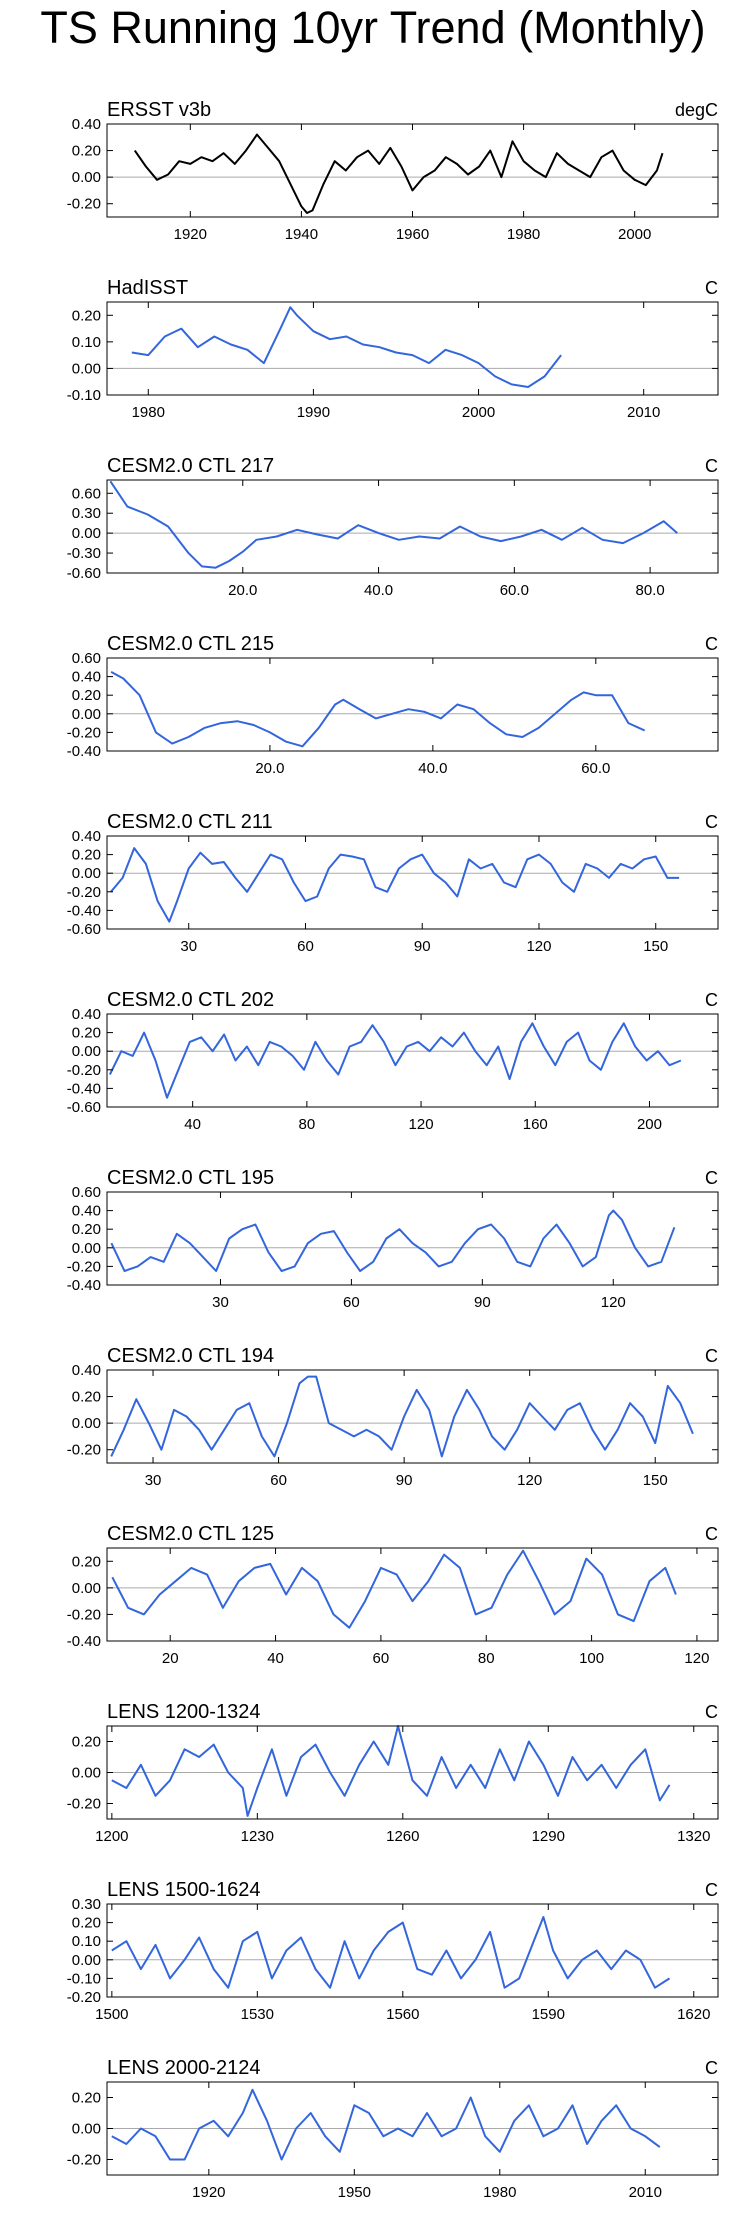 Image resolution: width=746 pixels, height=2222 pixels. I want to click on x-tick-label: 1990, so click(313, 412).